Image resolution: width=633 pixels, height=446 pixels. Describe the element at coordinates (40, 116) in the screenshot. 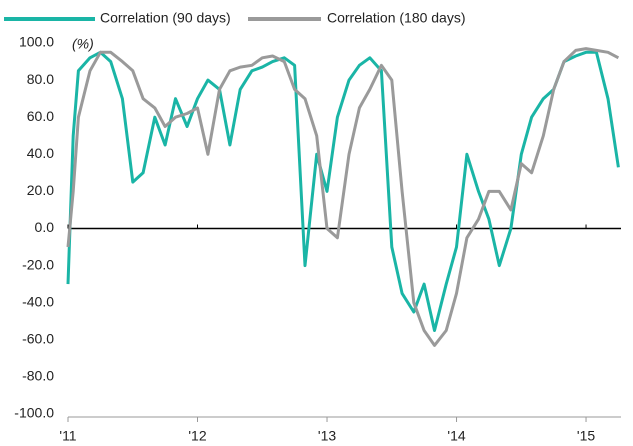

I see `y-tick-label: 60.0` at that location.